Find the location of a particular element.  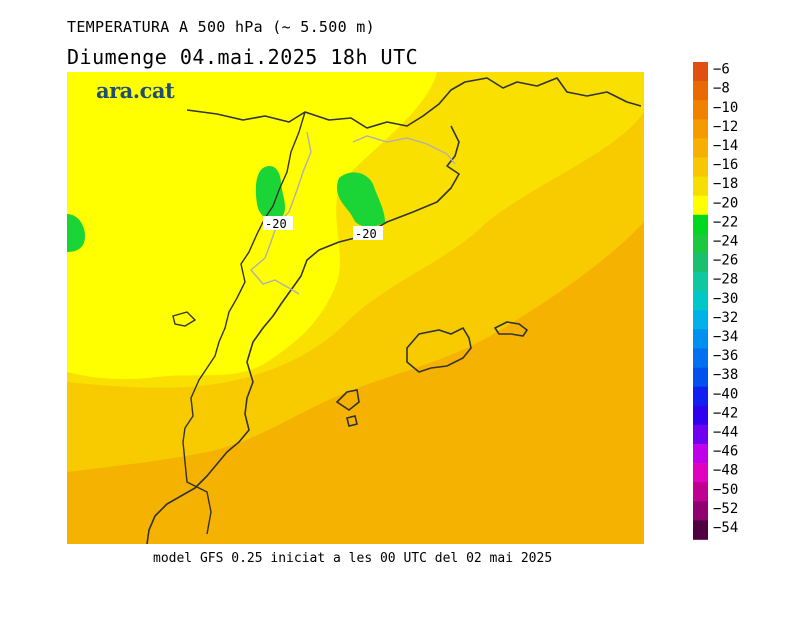

legend-level-label: −34 is located at coordinates (725, 337).